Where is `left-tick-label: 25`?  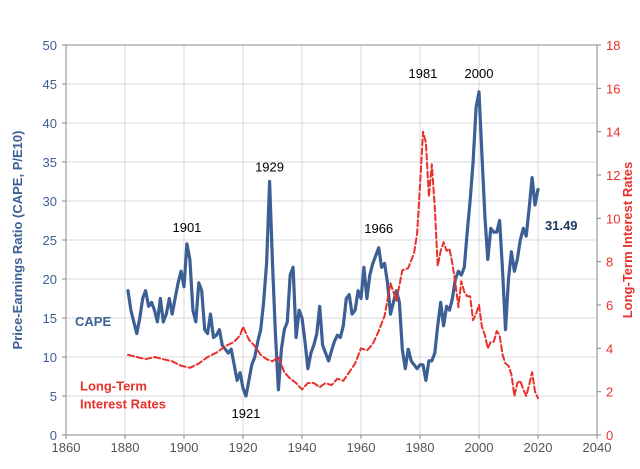 left-tick-label: 25 is located at coordinates (50, 240).